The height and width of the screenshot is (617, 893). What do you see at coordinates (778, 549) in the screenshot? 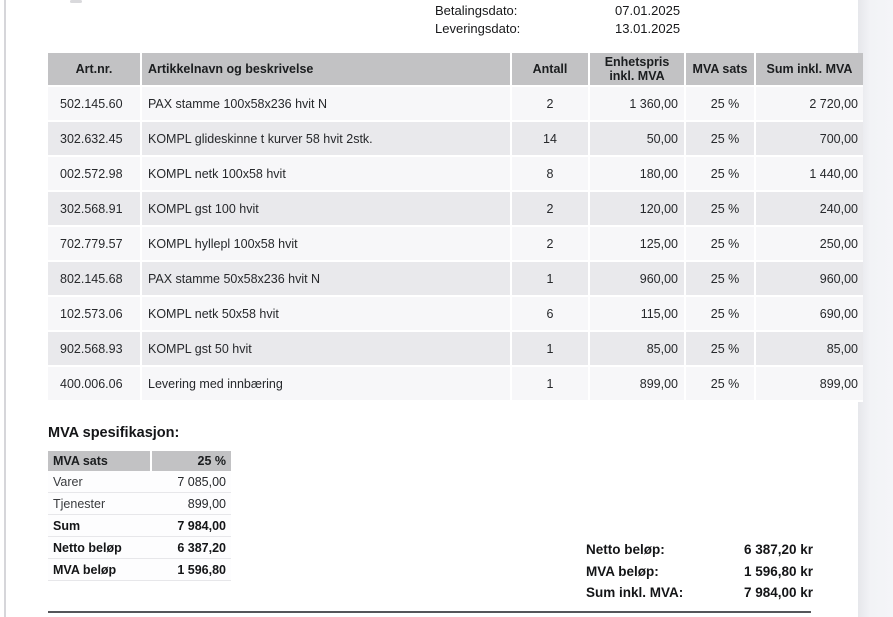
I see `total-value: 6 387,20 kr` at bounding box center [778, 549].